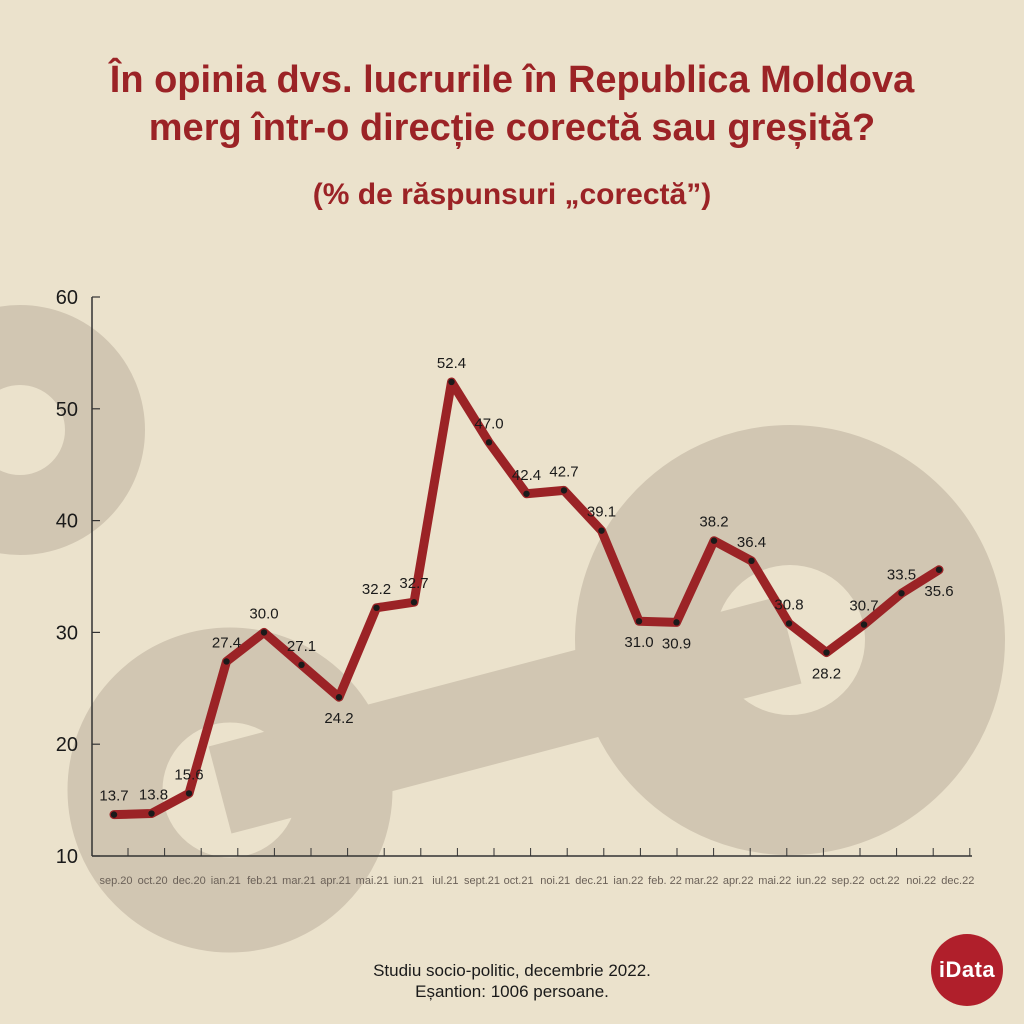 This screenshot has height=1024, width=1024. What do you see at coordinates (153, 795) in the screenshot?
I see `data-label: 13.8` at bounding box center [153, 795].